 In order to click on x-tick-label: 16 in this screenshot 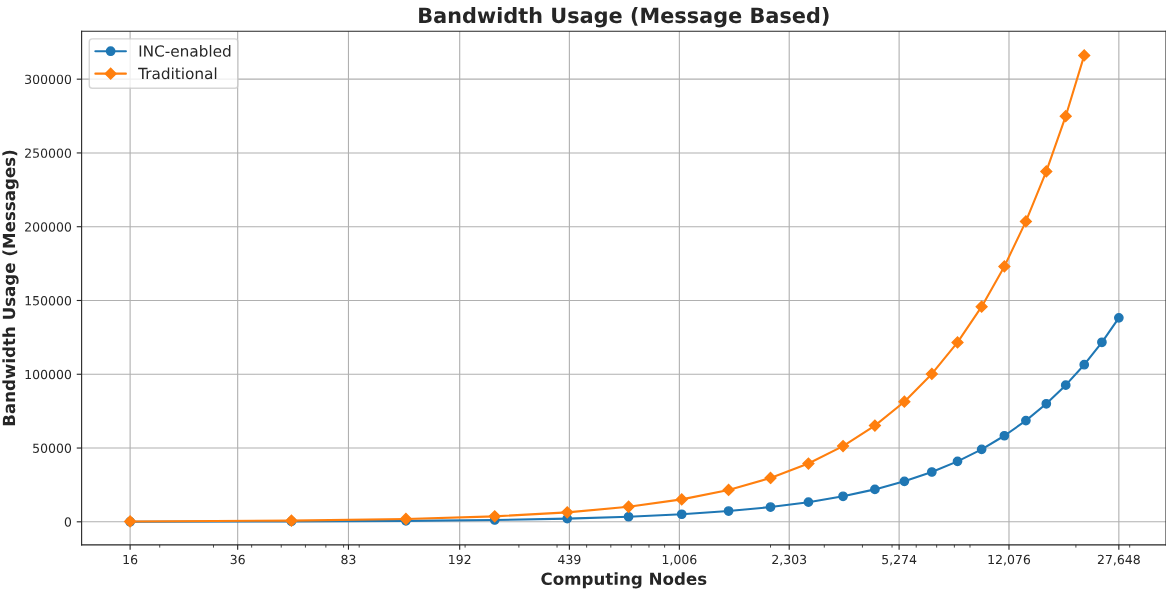, I will do `click(130, 559)`.